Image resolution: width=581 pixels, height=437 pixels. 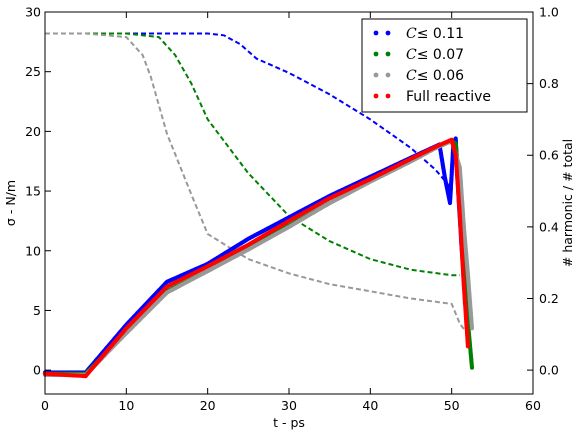 What do you see at coordinates (208, 405) in the screenshot?
I see `x-tick-label: 20` at bounding box center [208, 405].